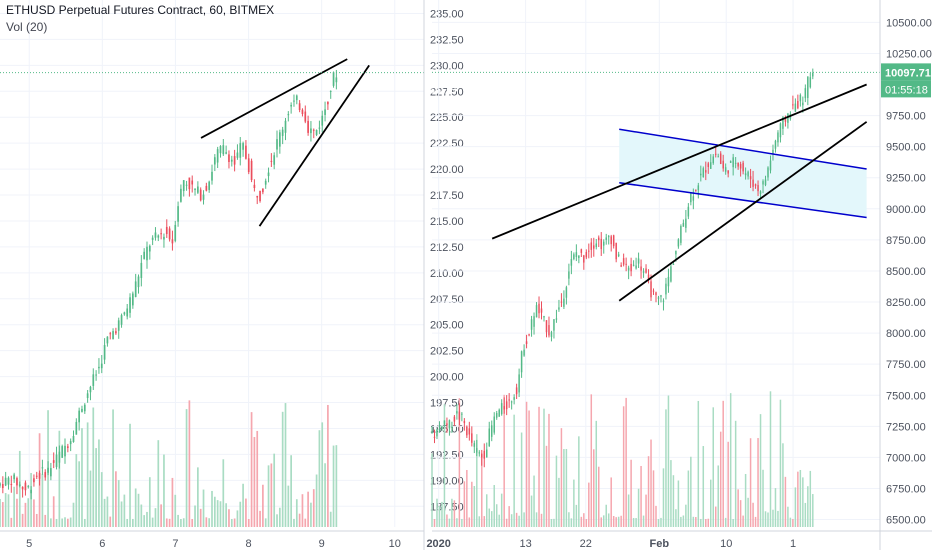 This screenshot has width=932, height=550. I want to click on time-tick-label: 13, so click(525, 544).